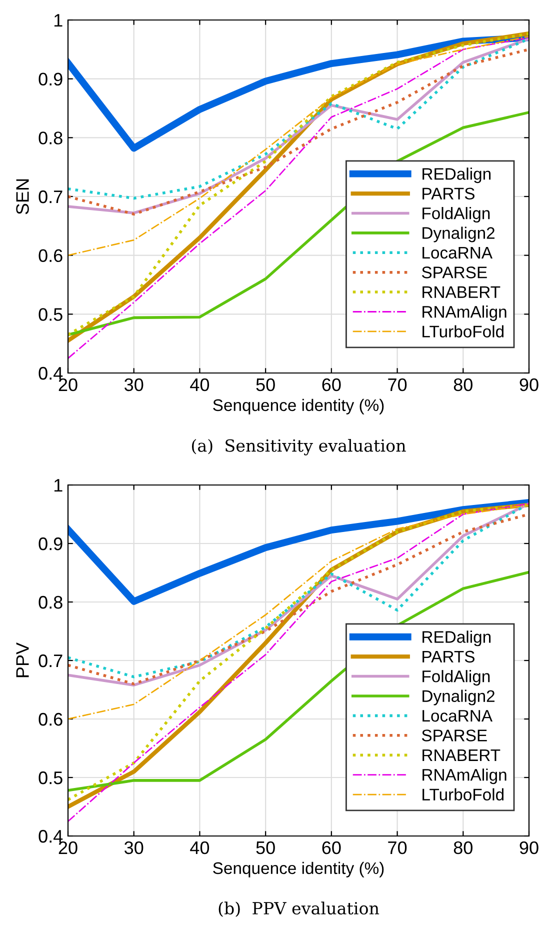  I want to click on text: (a) Sensitivity evaluation, so click(299, 447).